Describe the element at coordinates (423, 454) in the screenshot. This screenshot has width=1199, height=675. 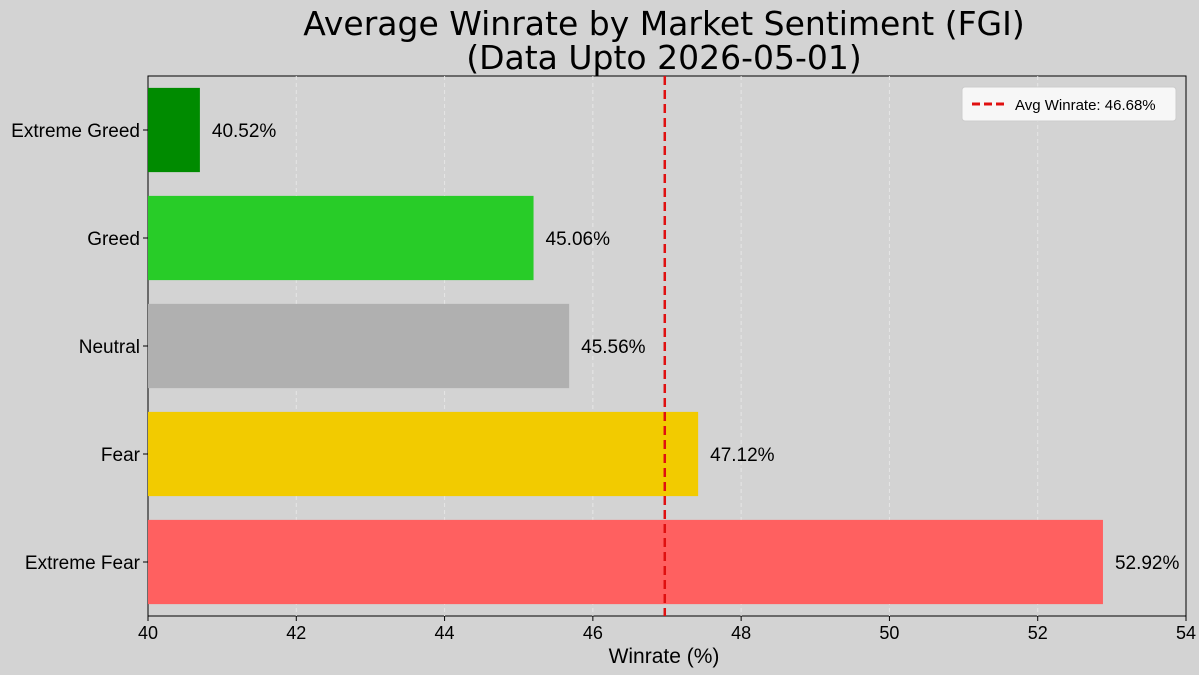
I see `bar-fear` at that location.